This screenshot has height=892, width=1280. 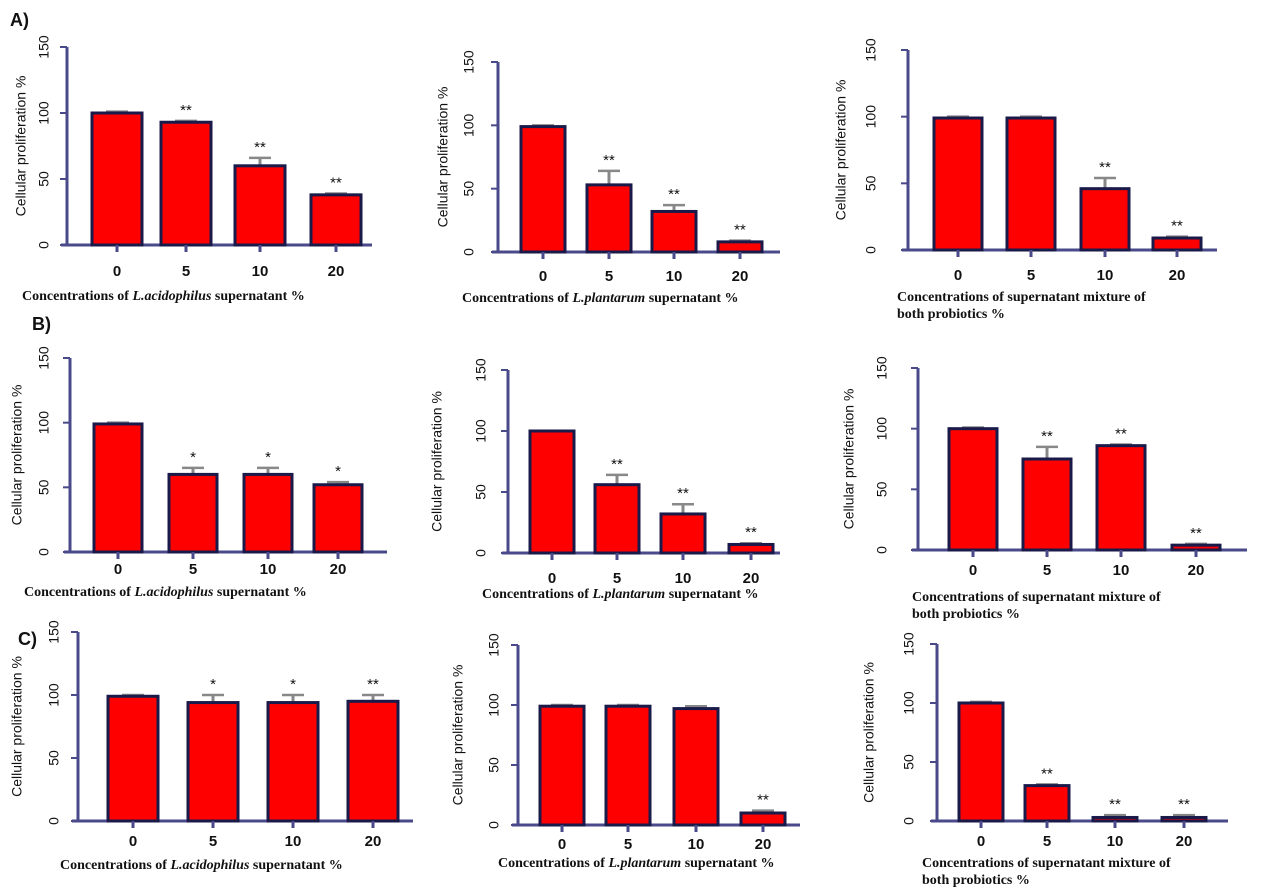 What do you see at coordinates (951, 314) in the screenshot?
I see `x-axis-label-line2: both probiotics %` at bounding box center [951, 314].